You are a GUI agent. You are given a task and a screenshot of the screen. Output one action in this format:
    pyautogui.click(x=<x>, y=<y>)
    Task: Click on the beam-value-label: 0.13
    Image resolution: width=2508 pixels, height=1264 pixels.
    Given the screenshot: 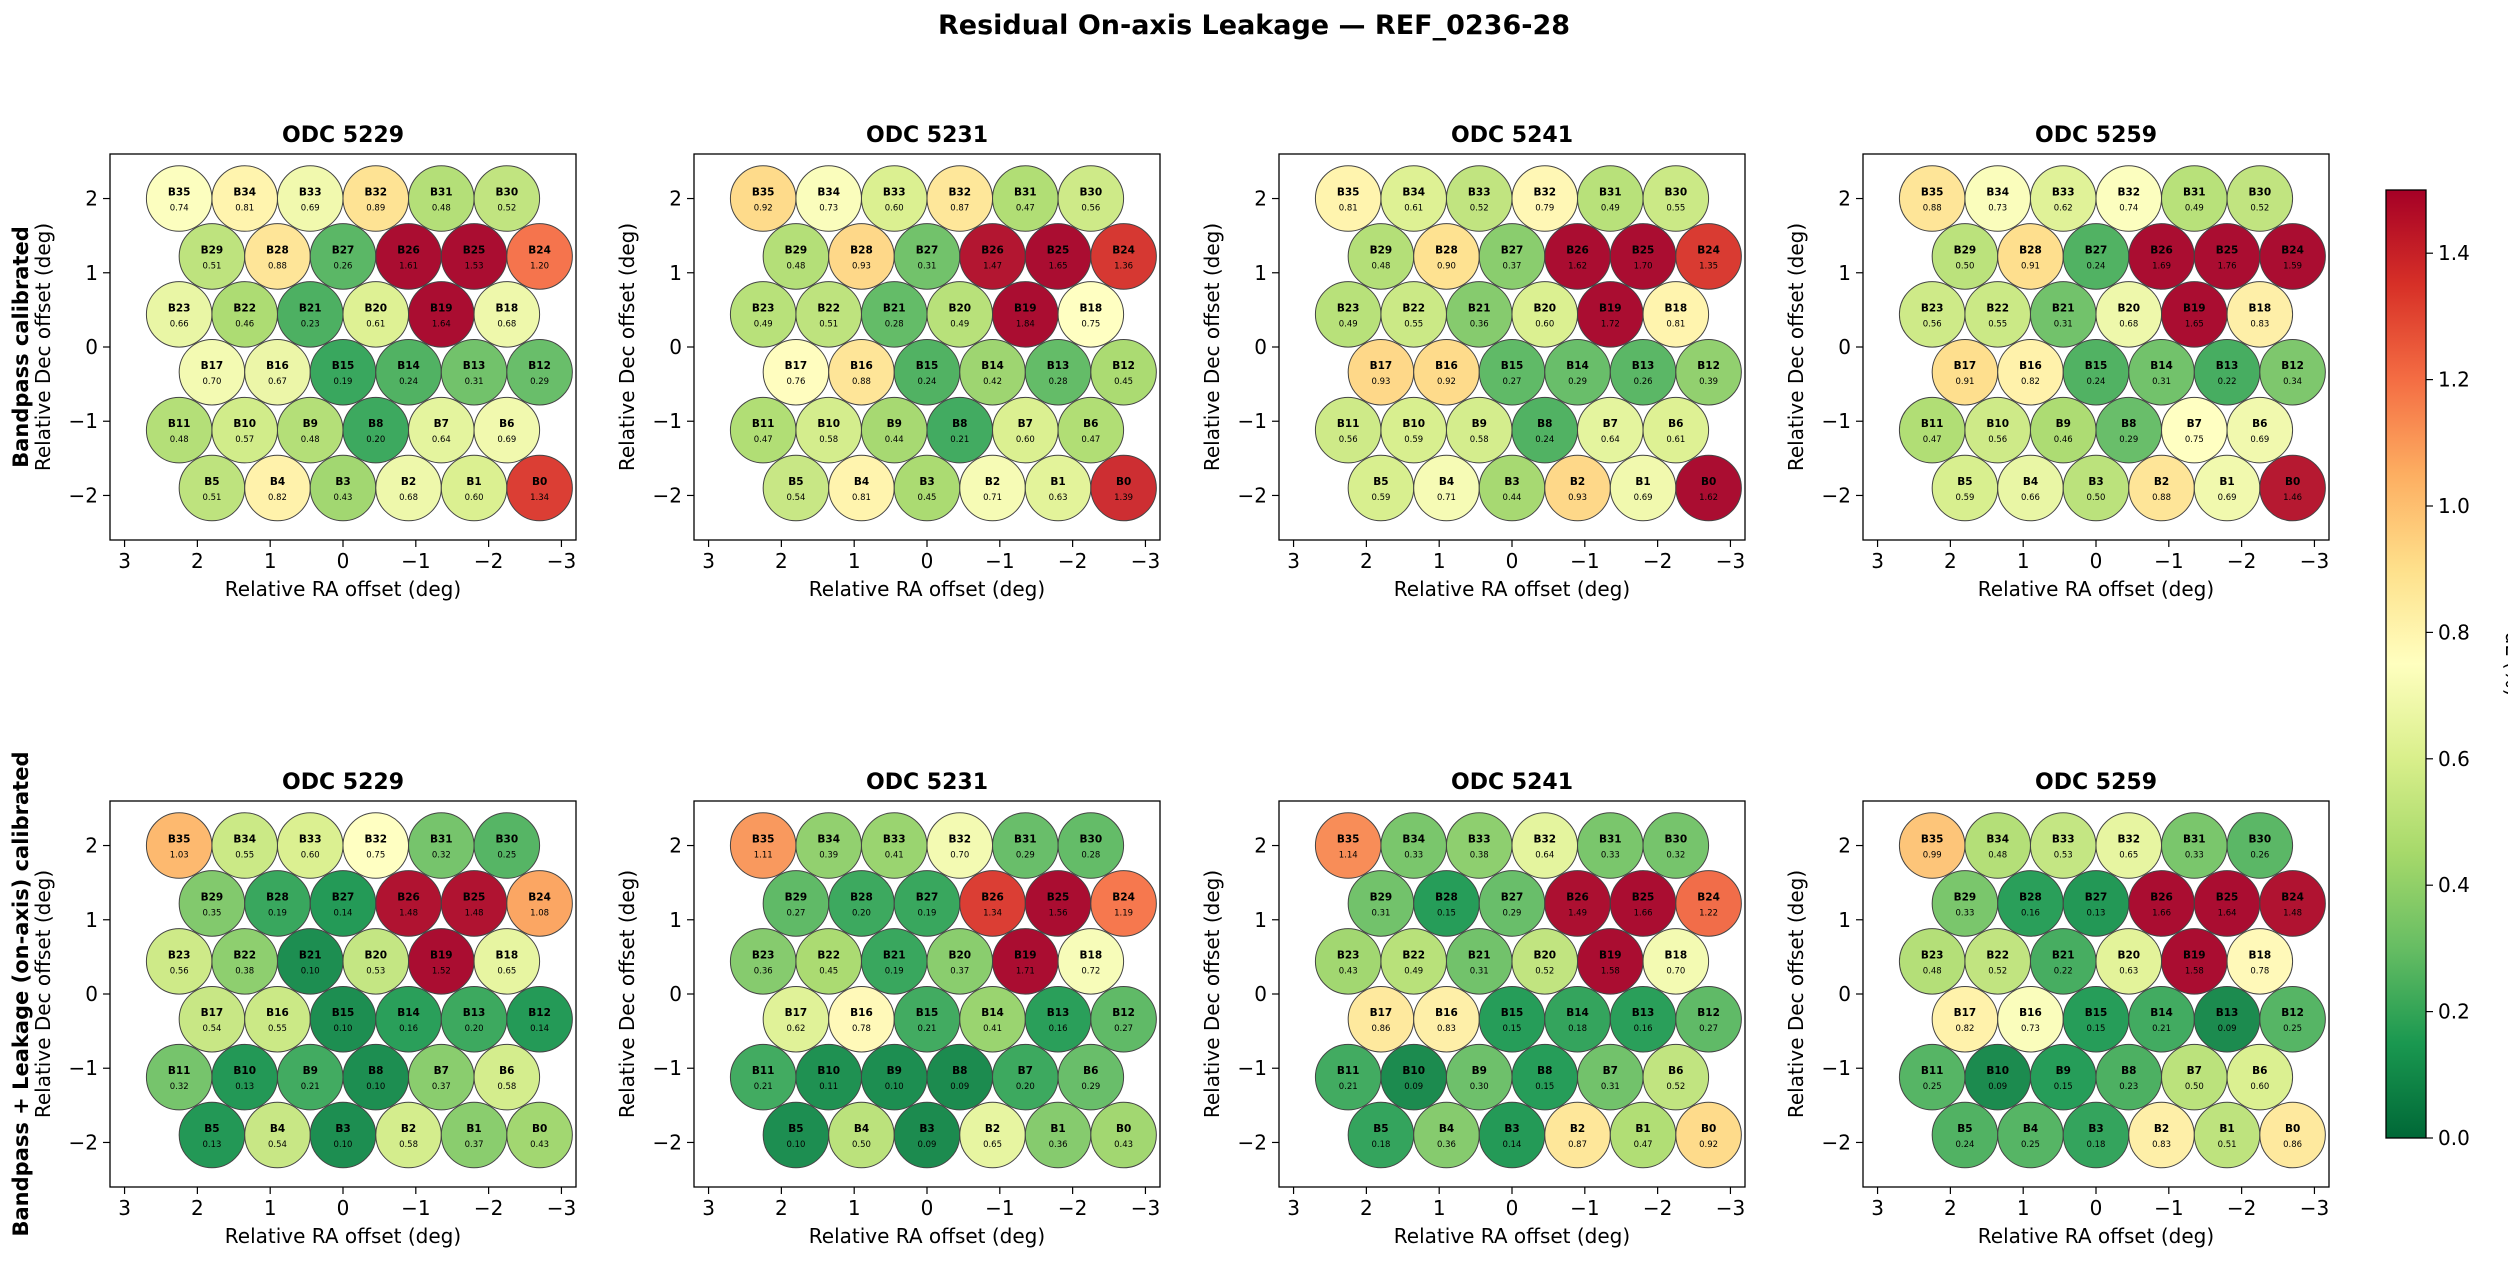 What is the action you would take?
    pyautogui.click(x=2096, y=913)
    